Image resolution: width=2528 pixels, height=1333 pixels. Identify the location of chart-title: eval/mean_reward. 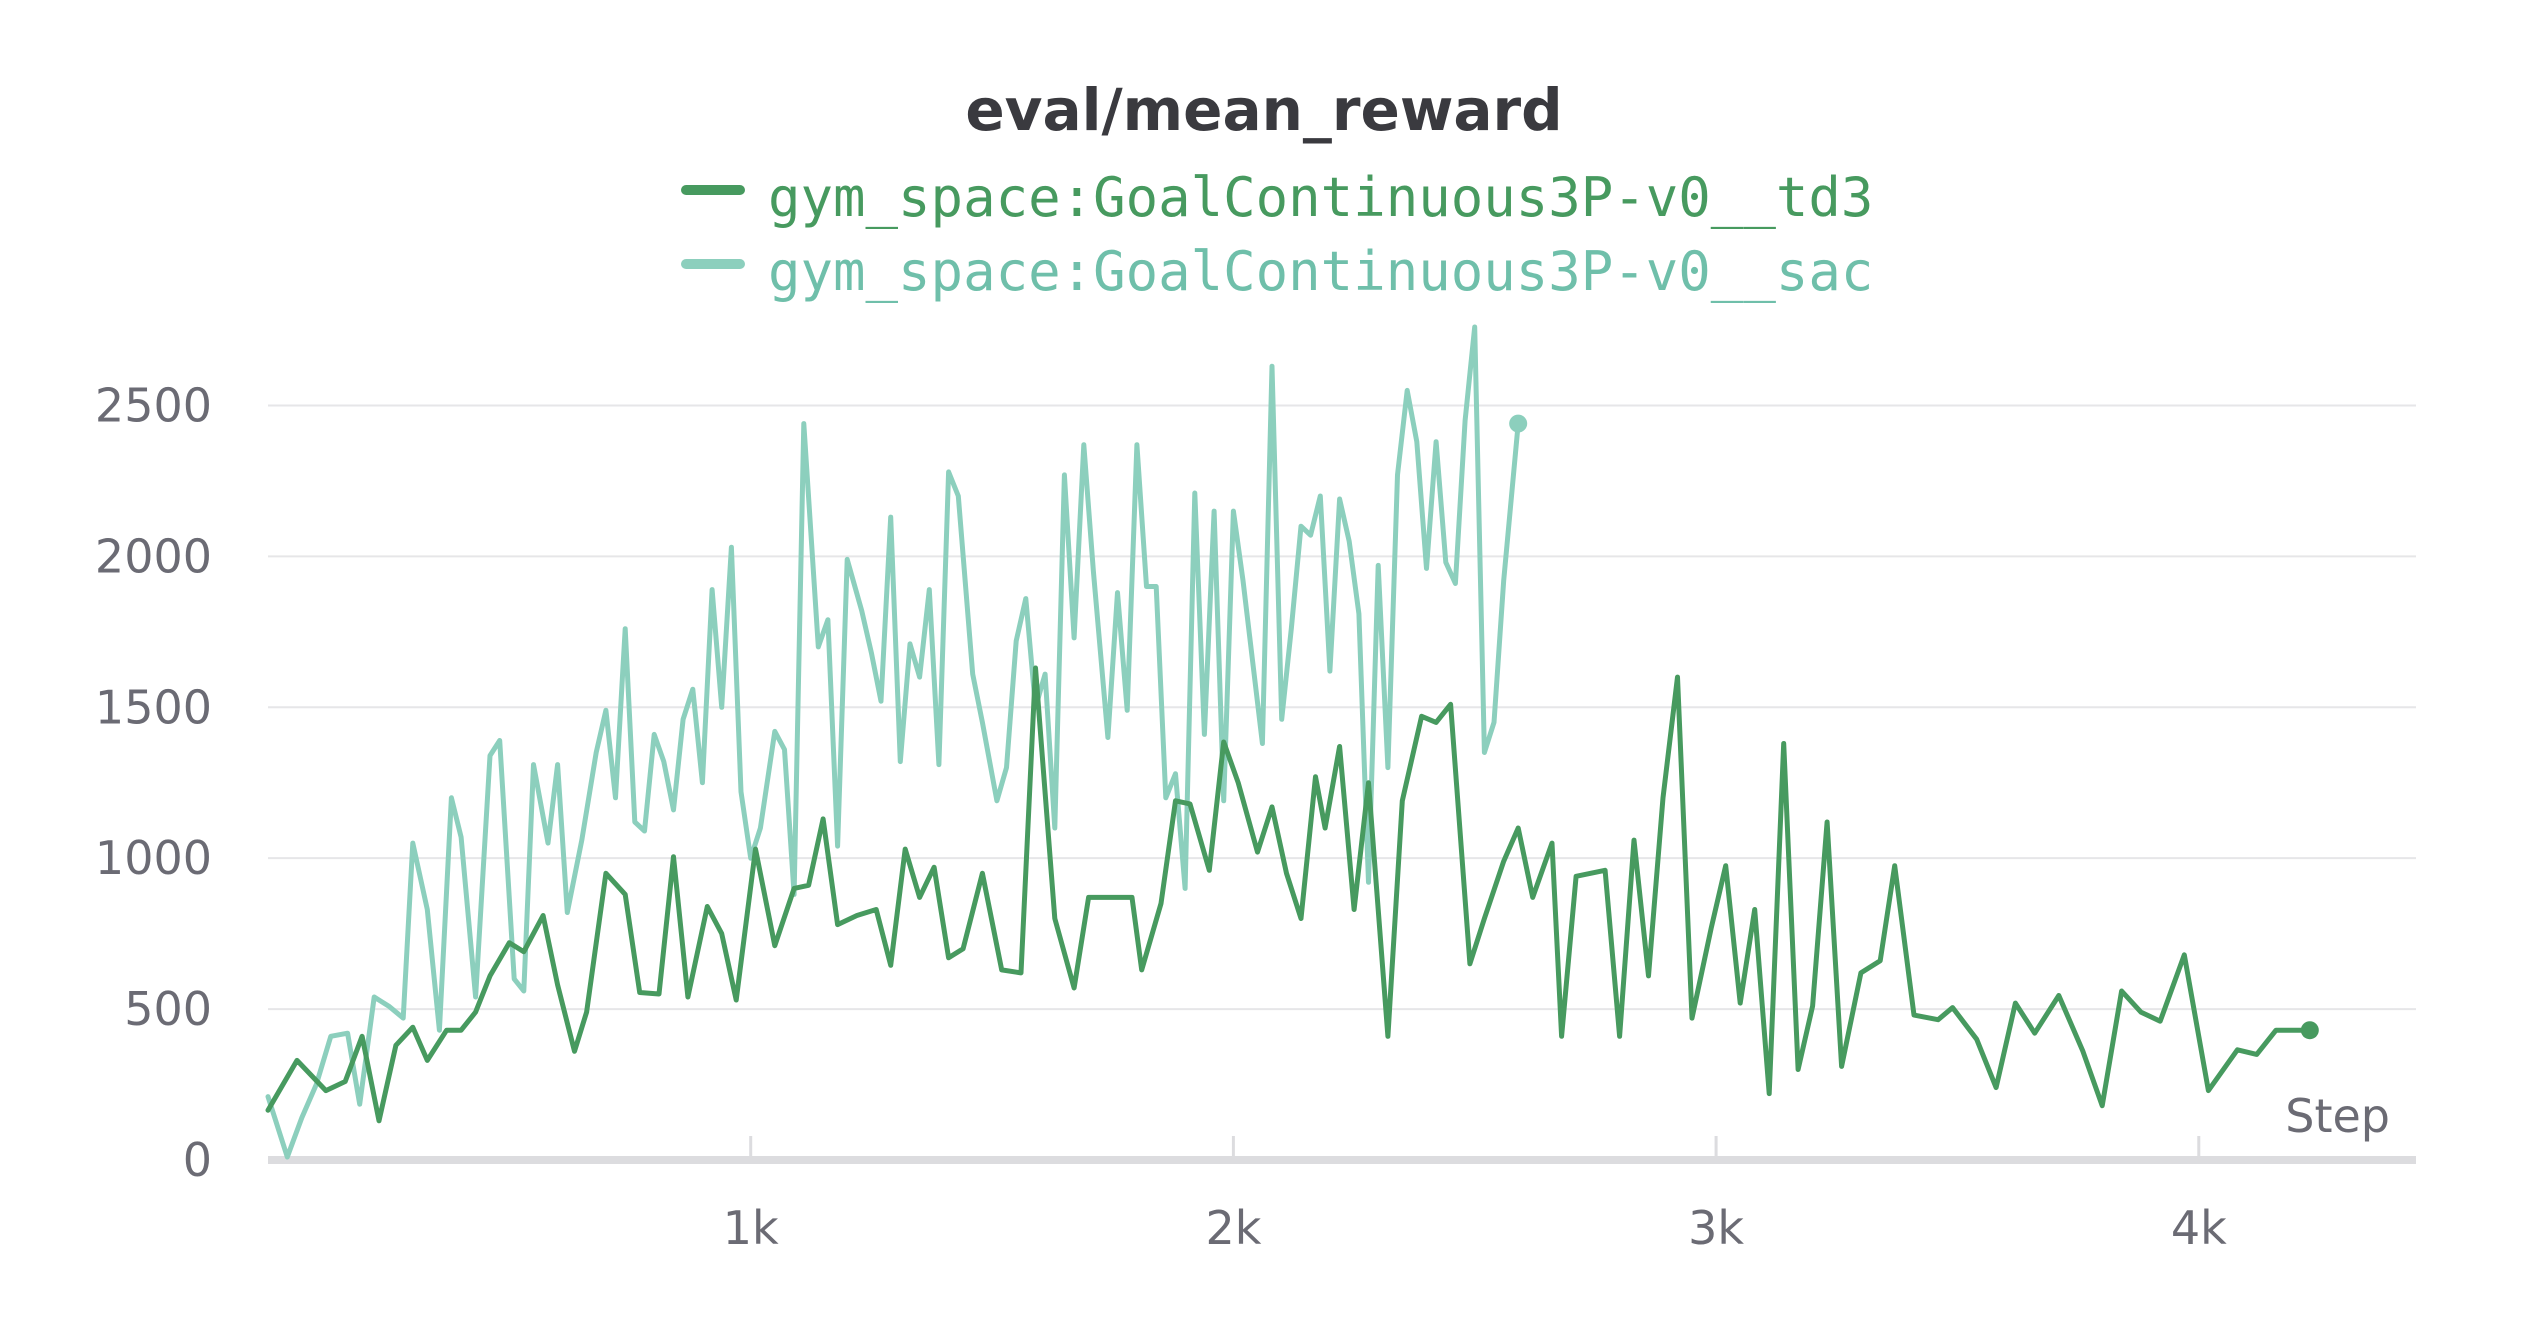
(1263, 110).